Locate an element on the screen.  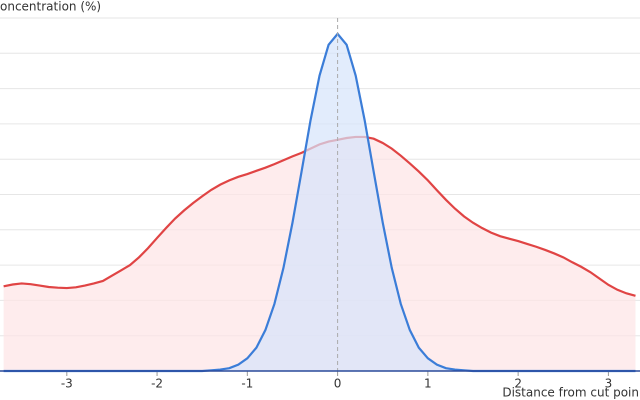
x-tick-label: -1 is located at coordinates (247, 384).